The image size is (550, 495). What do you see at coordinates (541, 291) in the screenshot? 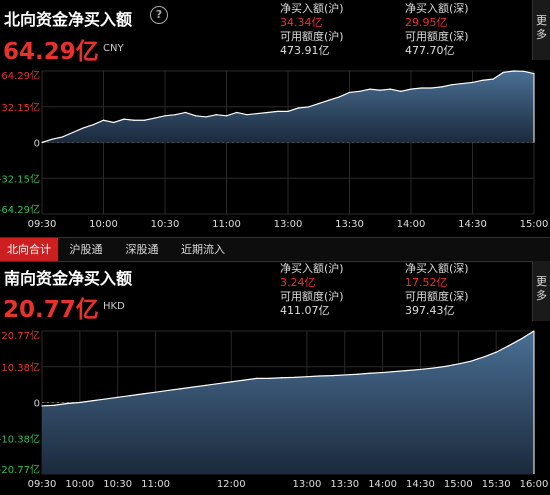
I see `south-more-button: 更多` at bounding box center [541, 291].